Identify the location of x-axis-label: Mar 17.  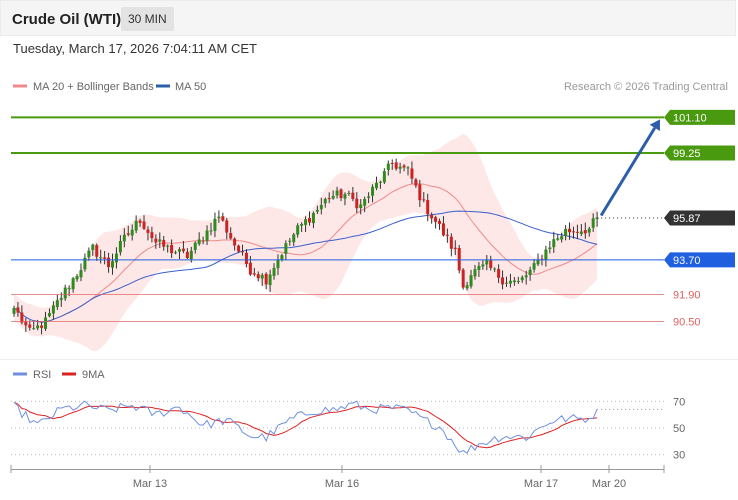
(541, 484).